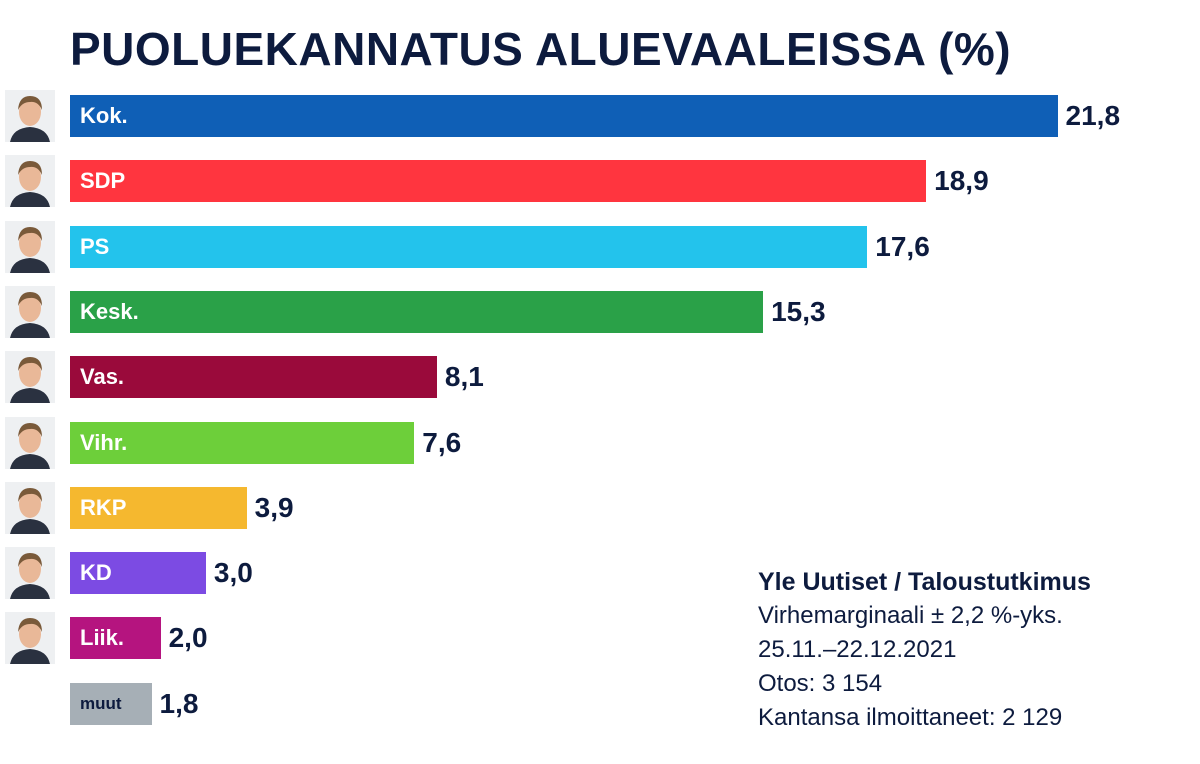 The height and width of the screenshot is (764, 1200). Describe the element at coordinates (961, 181) in the screenshot. I see `value-label: 18,9` at that location.